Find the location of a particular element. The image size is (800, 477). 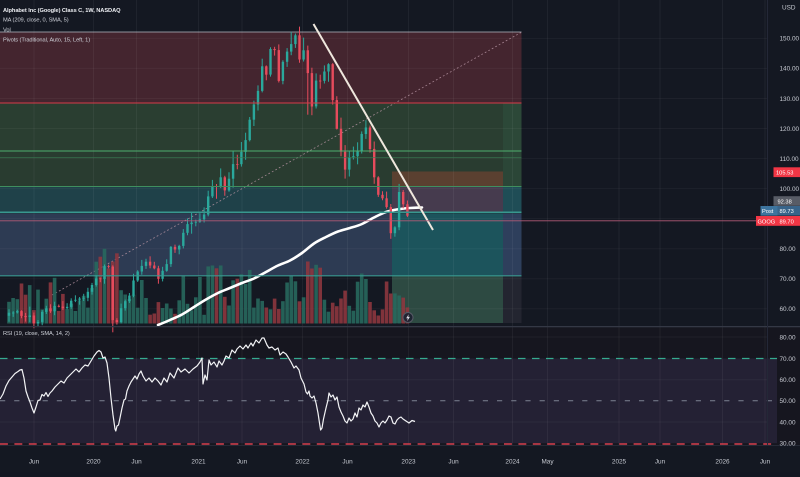

svg-text: MA (209, close, 0, SMA, 5) is located at coordinates (36, 21).